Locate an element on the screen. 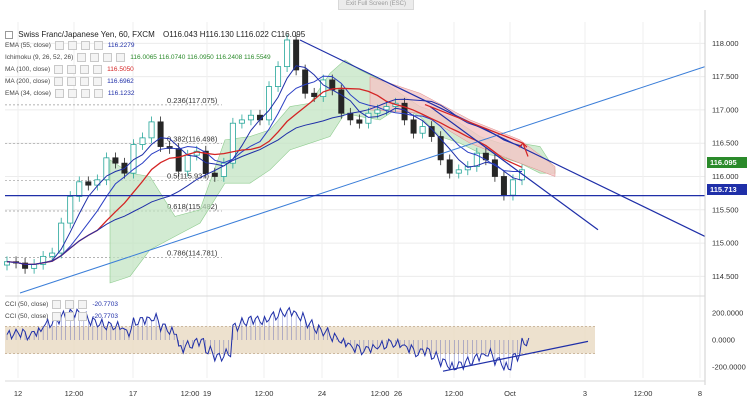  time-axis-label: 3 is located at coordinates (585, 393).